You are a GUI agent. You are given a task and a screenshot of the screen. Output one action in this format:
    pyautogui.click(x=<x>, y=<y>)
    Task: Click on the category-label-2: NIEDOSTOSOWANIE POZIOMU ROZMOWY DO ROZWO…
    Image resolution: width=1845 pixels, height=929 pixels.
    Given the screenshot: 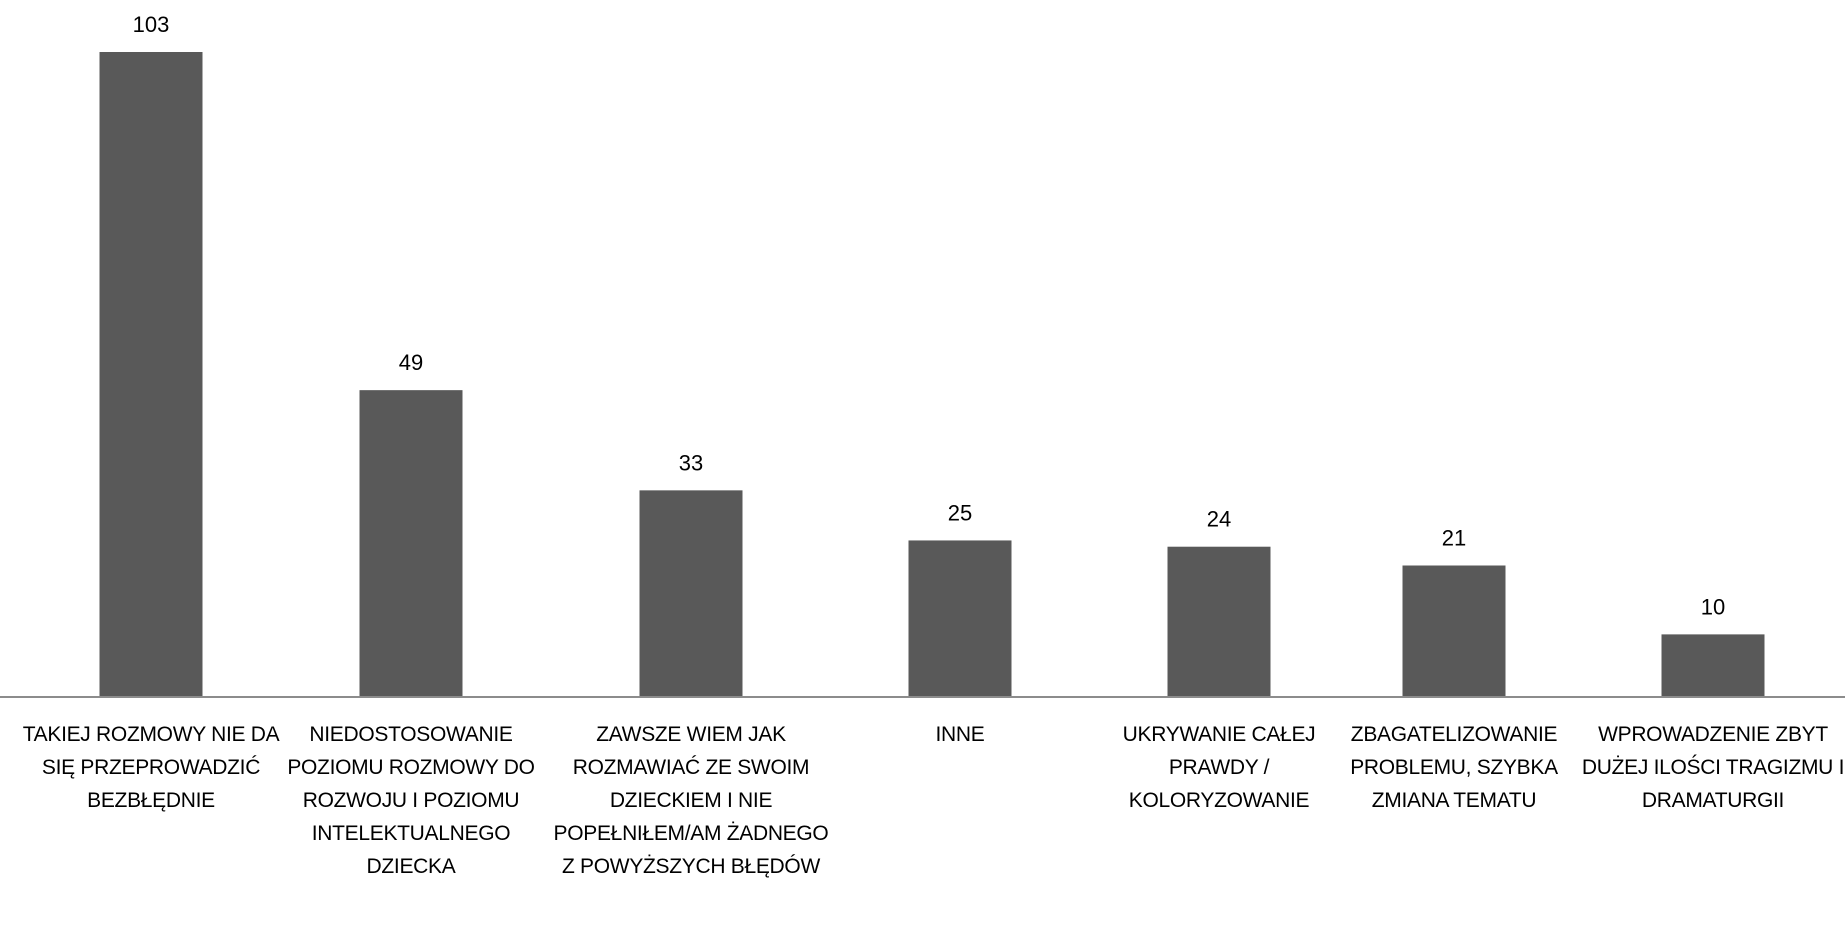 What is the action you would take?
    pyautogui.click(x=411, y=800)
    